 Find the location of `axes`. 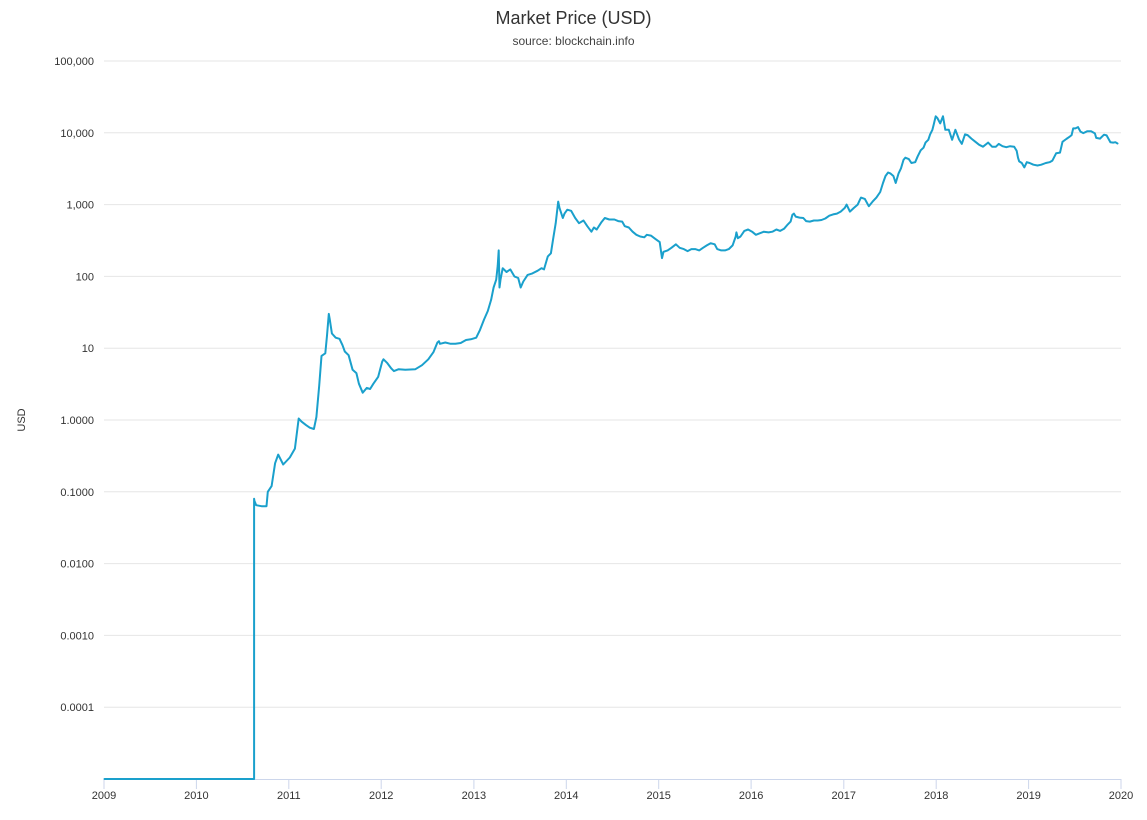

axes is located at coordinates (612, 784).